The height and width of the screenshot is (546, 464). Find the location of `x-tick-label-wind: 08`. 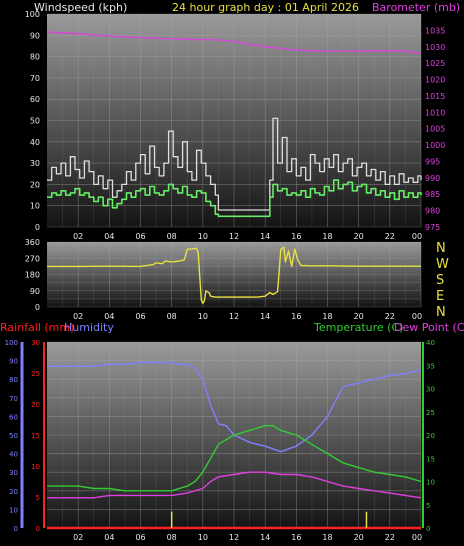

x-tick-label-wind: 08 is located at coordinates (172, 236).